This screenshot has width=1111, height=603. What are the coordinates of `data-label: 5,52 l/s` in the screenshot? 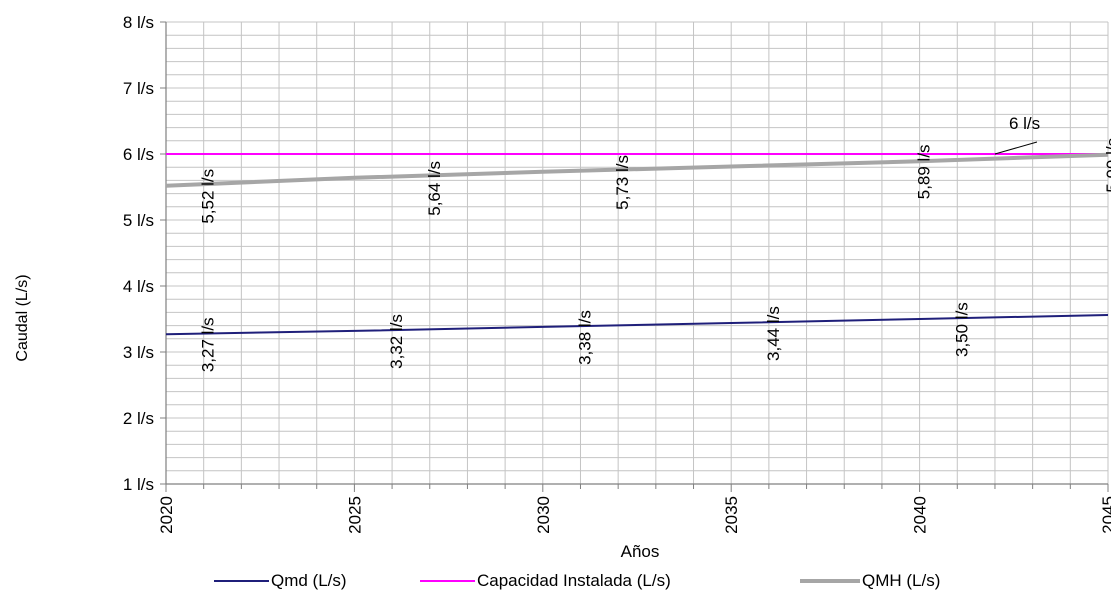 It's located at (208, 196).